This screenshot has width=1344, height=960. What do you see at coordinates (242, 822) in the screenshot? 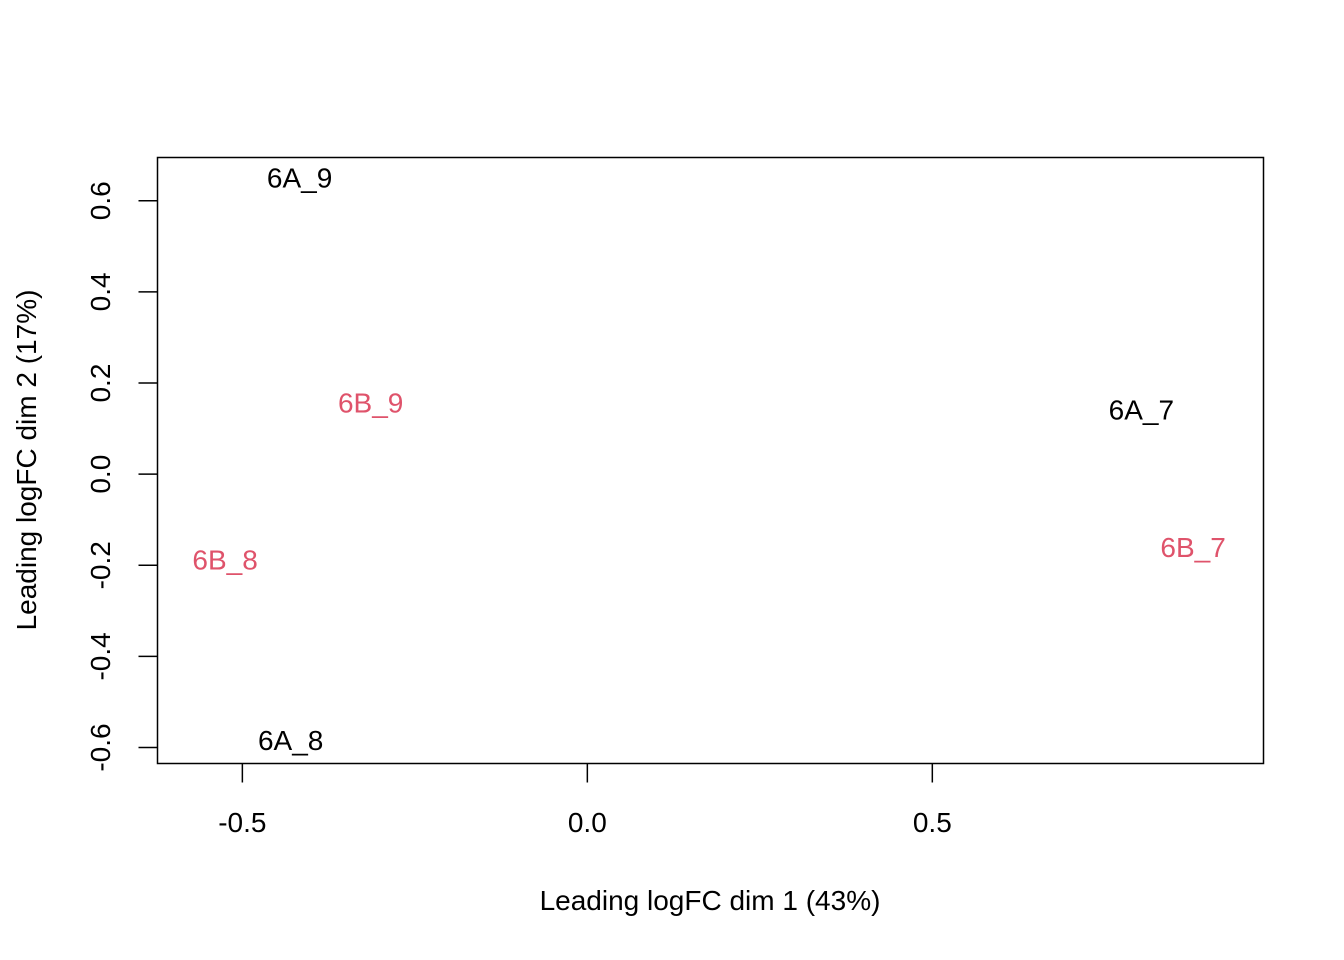
I see `x-tick-label: -0.5` at bounding box center [242, 822].